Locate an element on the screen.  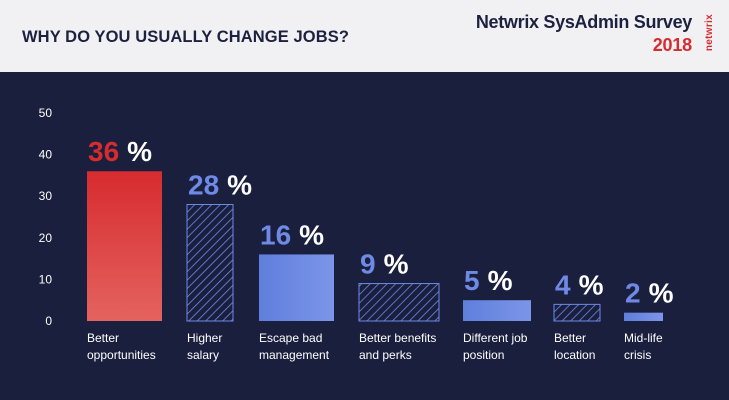
x-tick-label: Different job is located at coordinates (495, 338).